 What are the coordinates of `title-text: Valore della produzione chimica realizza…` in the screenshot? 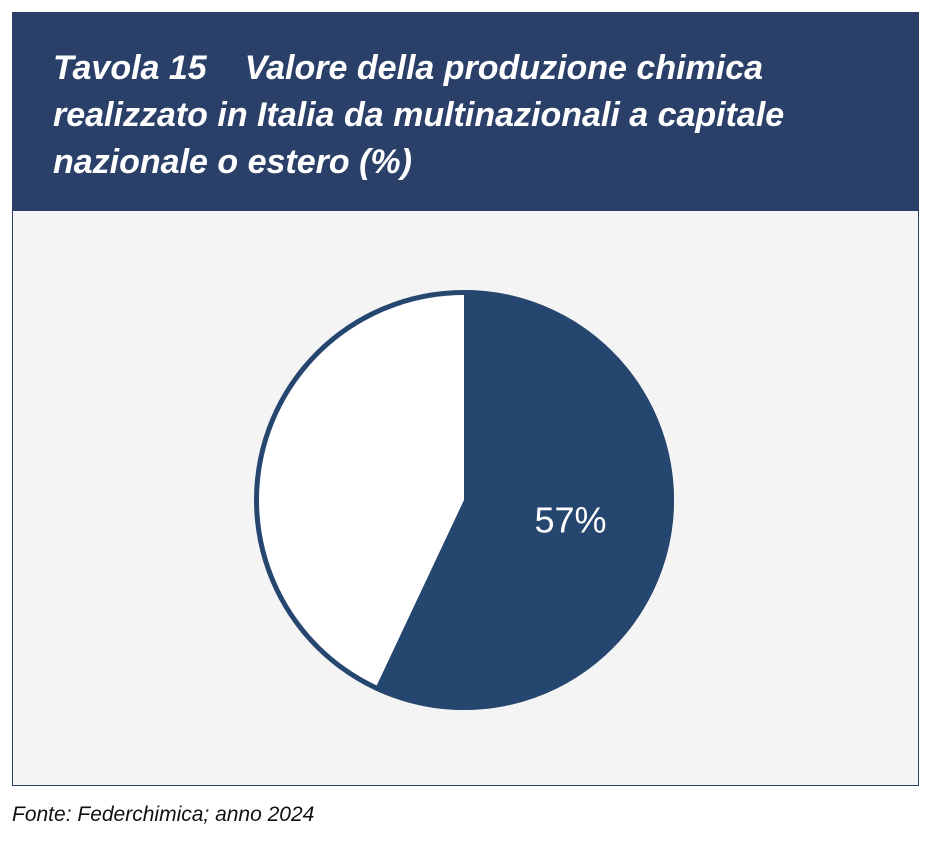 It's located at (419, 115).